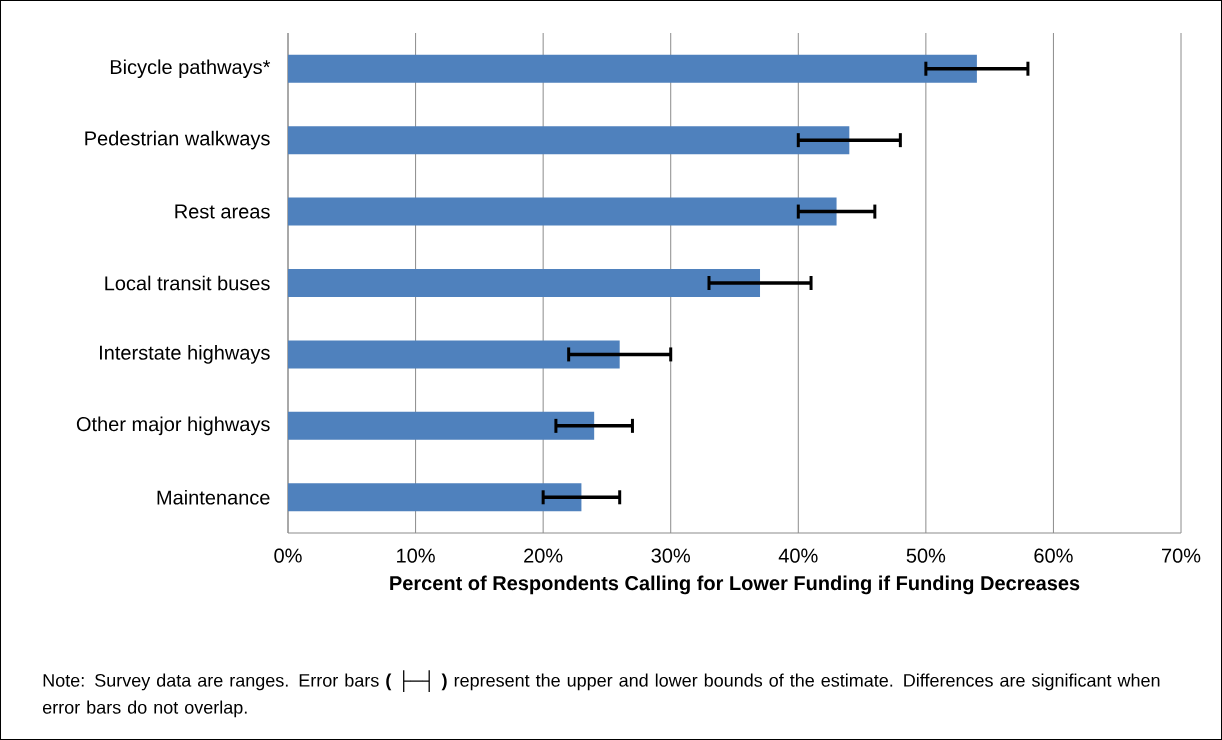  Describe the element at coordinates (288, 555) in the screenshot. I see `x-tick-label: 0%` at that location.